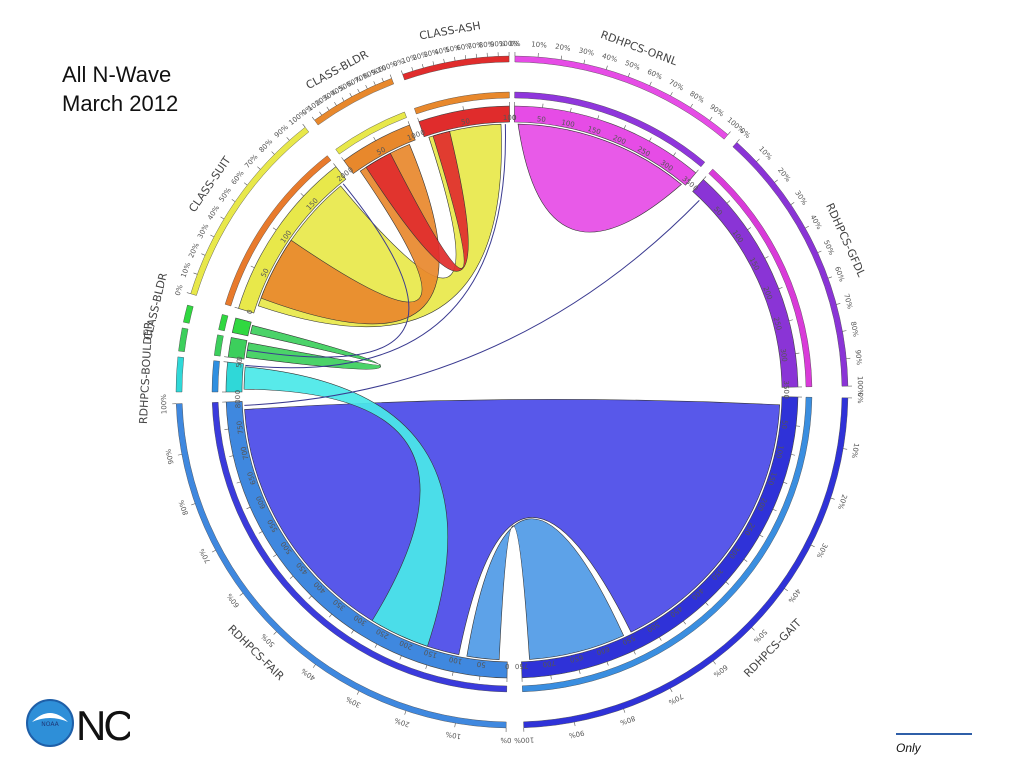 Image resolution: width=1024 pixels, height=768 pixels. I want to click on segment-arc-green2, so click(241, 327).